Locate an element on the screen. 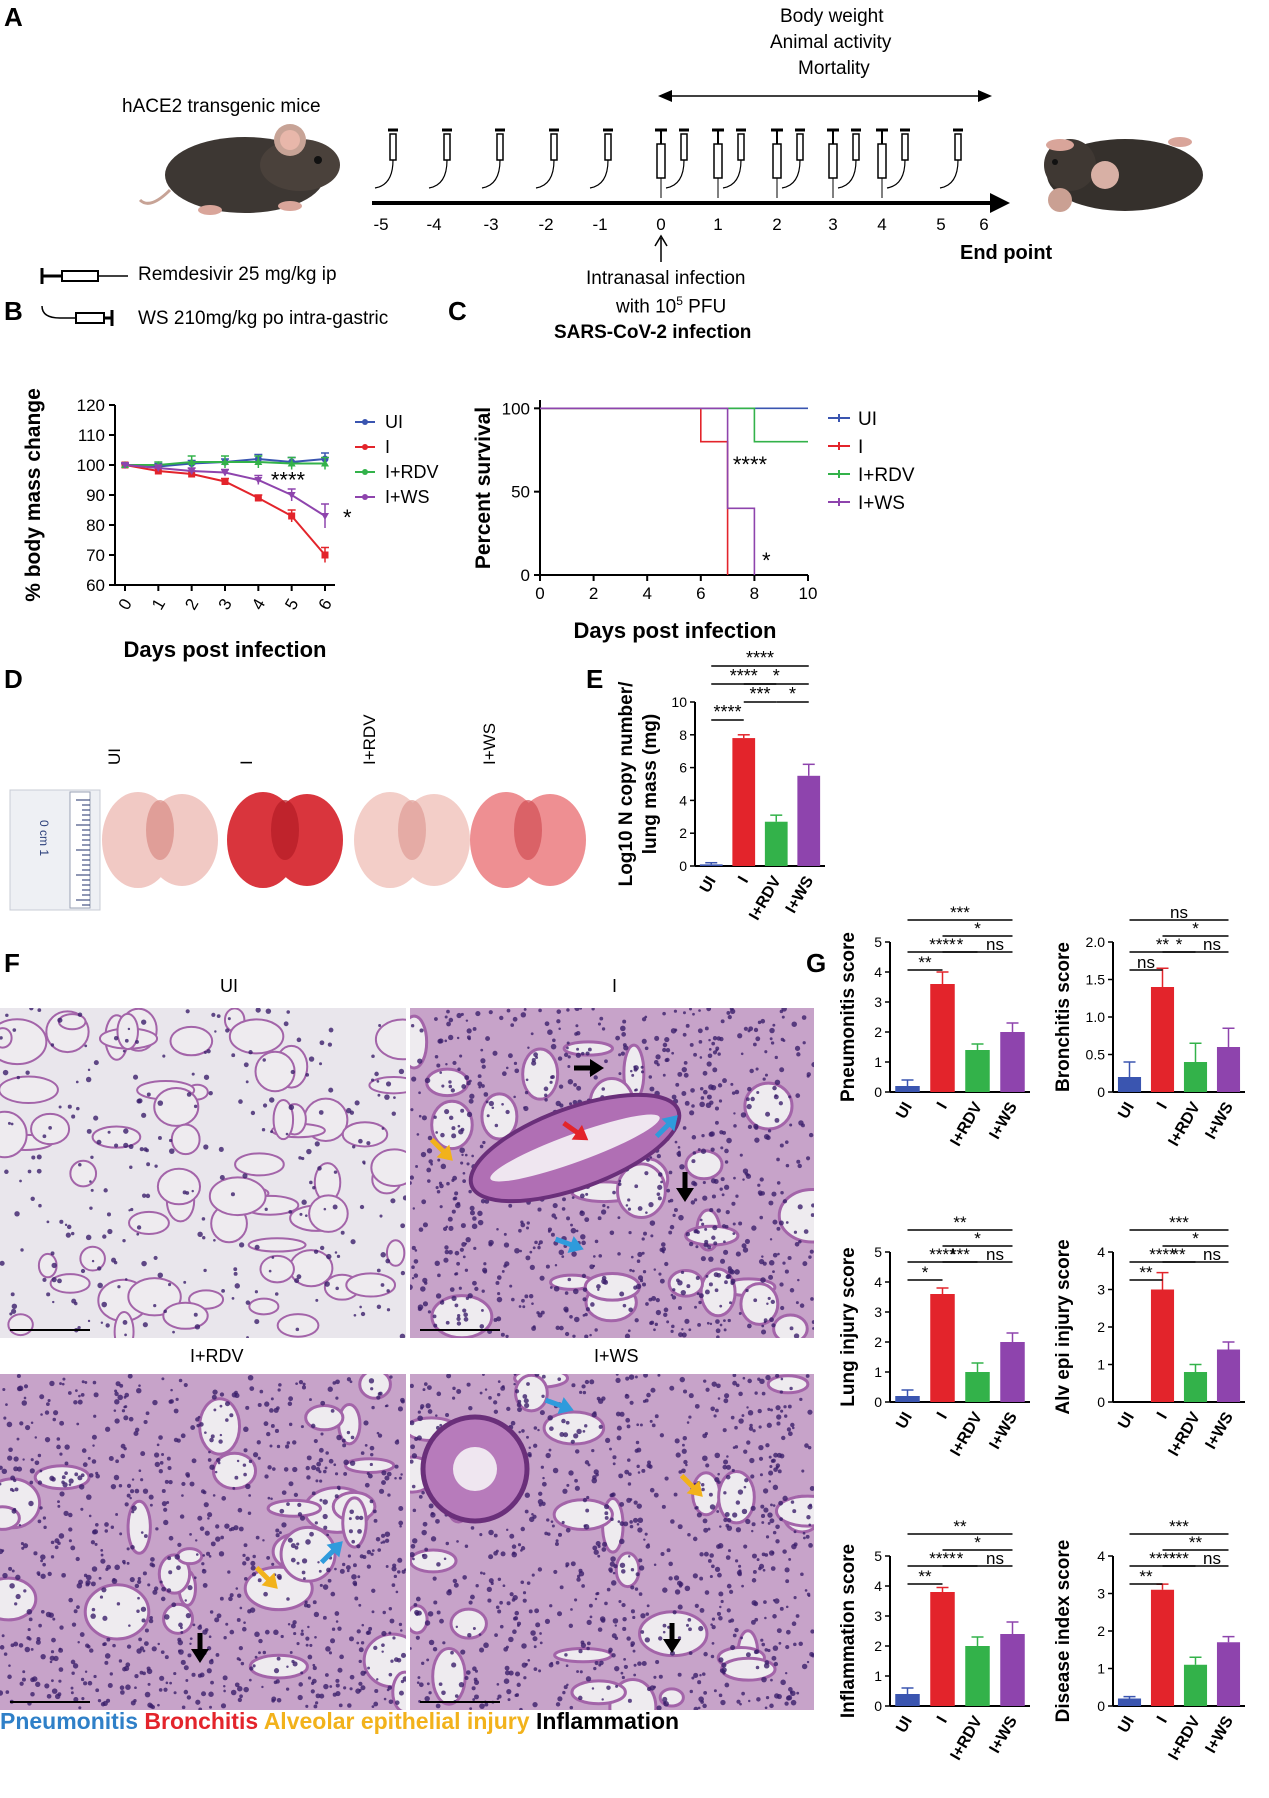 Image resolution: width=1269 pixels, height=1798 pixels. legend-inflammation: Inflammation is located at coordinates (607, 1721).